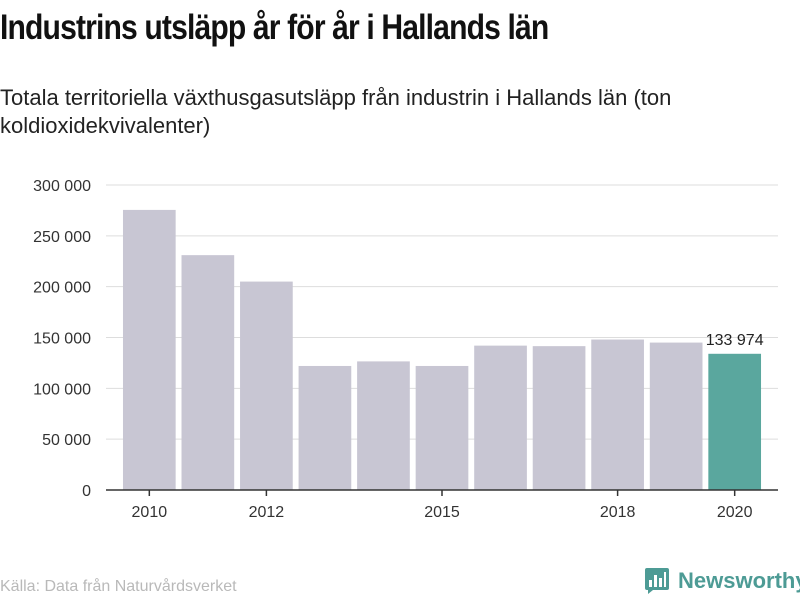  I want to click on y-tick-label: 50 000, so click(66, 440).